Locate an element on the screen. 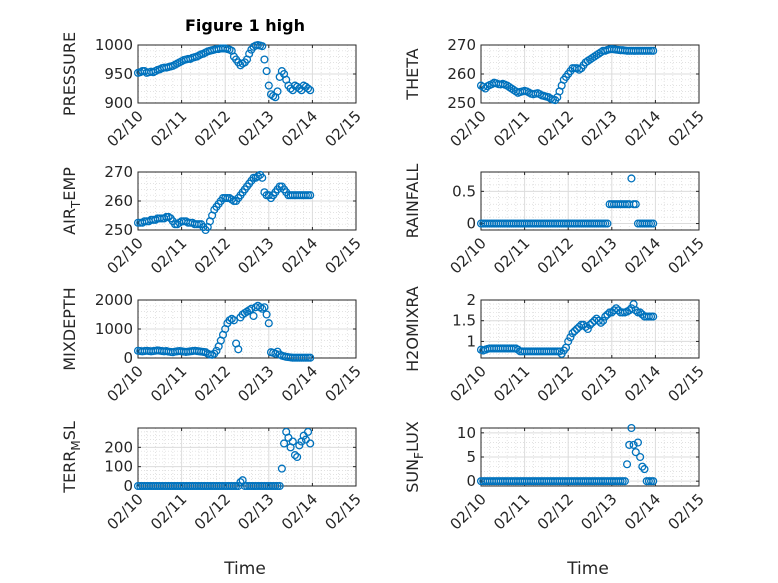  y-tick-label: 900 is located at coordinates (118, 103).